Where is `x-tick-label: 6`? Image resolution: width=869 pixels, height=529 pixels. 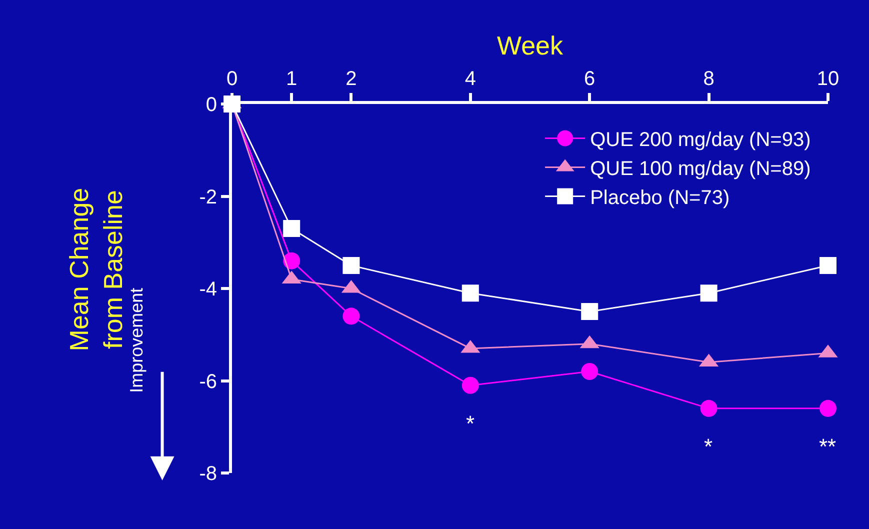 x-tick-label: 6 is located at coordinates (590, 79).